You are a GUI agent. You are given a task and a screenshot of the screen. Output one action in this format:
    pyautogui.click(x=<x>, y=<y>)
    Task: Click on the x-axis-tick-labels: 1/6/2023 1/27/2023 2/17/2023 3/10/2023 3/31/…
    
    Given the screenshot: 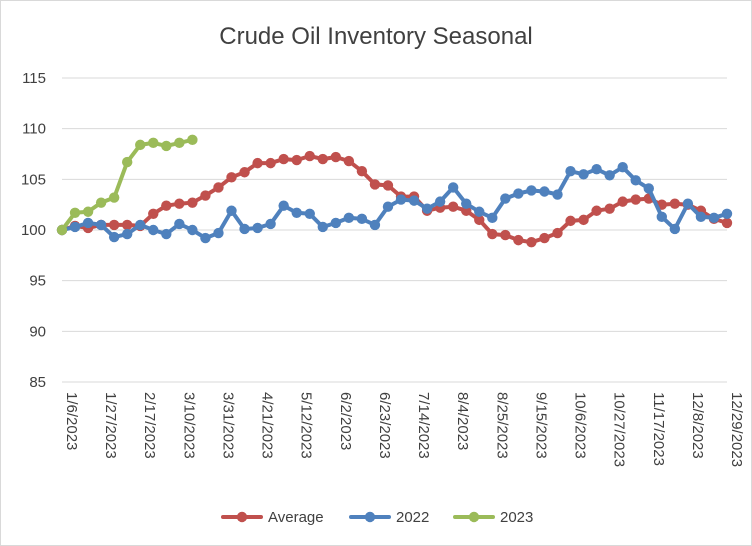 What is the action you would take?
    pyautogui.click(x=404, y=429)
    